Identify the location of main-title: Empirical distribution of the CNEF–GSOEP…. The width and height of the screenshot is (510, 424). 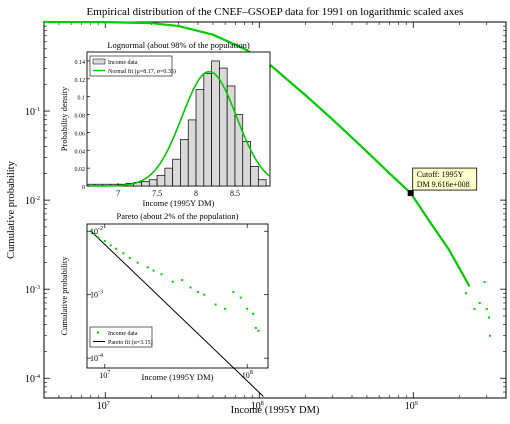
(275, 12).